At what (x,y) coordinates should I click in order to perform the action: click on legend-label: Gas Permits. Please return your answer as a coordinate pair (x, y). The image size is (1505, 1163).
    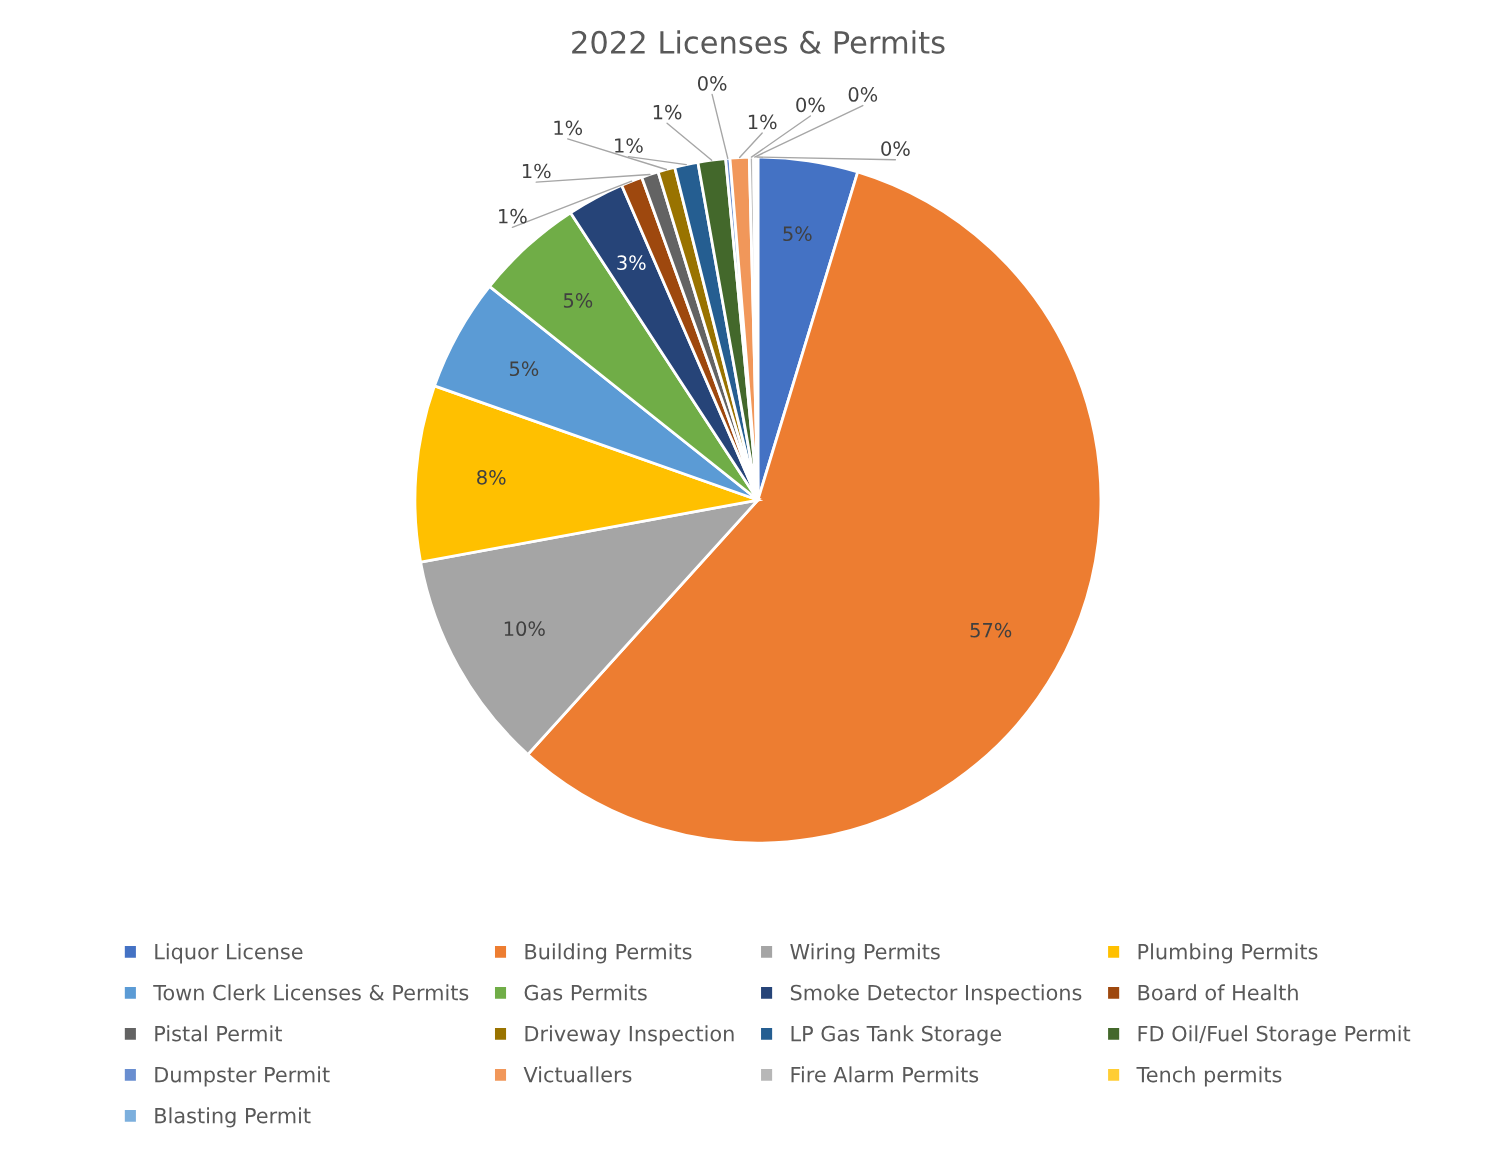
    Looking at the image, I should click on (585, 992).